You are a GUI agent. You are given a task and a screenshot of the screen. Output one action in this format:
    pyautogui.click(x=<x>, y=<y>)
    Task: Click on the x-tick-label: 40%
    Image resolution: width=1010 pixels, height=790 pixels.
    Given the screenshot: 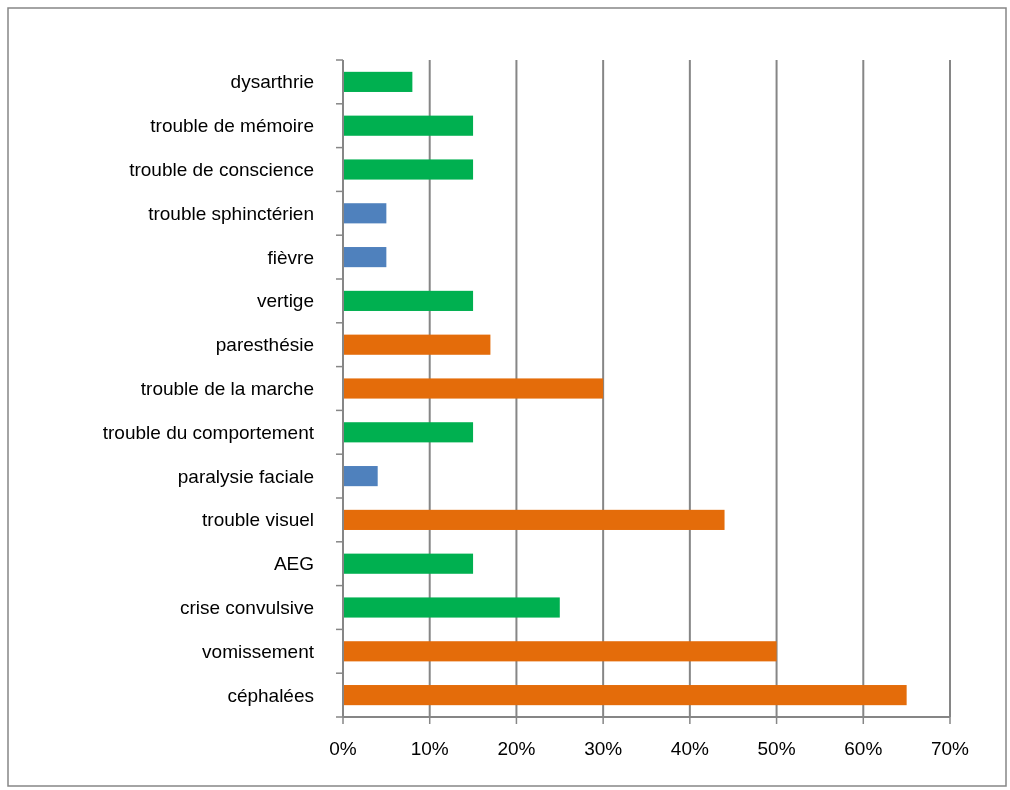 What is the action you would take?
    pyautogui.click(x=689, y=748)
    